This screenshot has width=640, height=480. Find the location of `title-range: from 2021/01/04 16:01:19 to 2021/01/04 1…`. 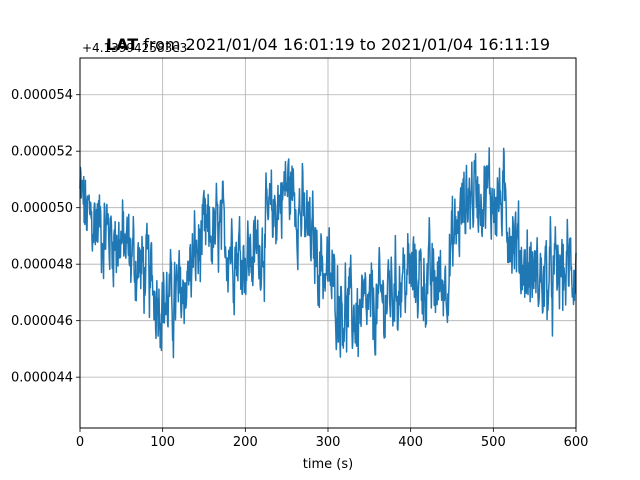

title-range: from 2021/01/04 16:01:19 to 2021/01/04 1… is located at coordinates (344, 44).